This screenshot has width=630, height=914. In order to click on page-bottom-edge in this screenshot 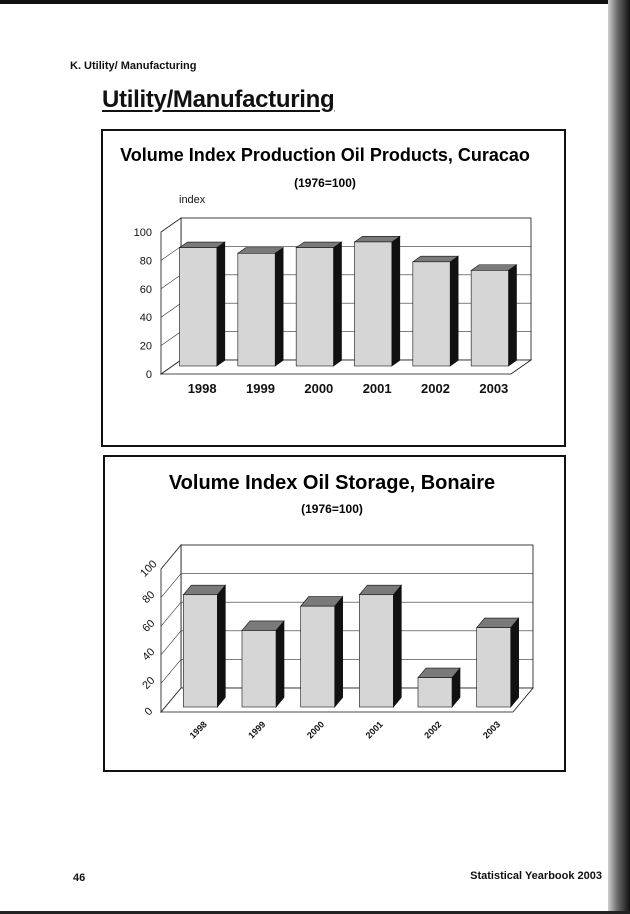, I will do `click(315, 912)`.